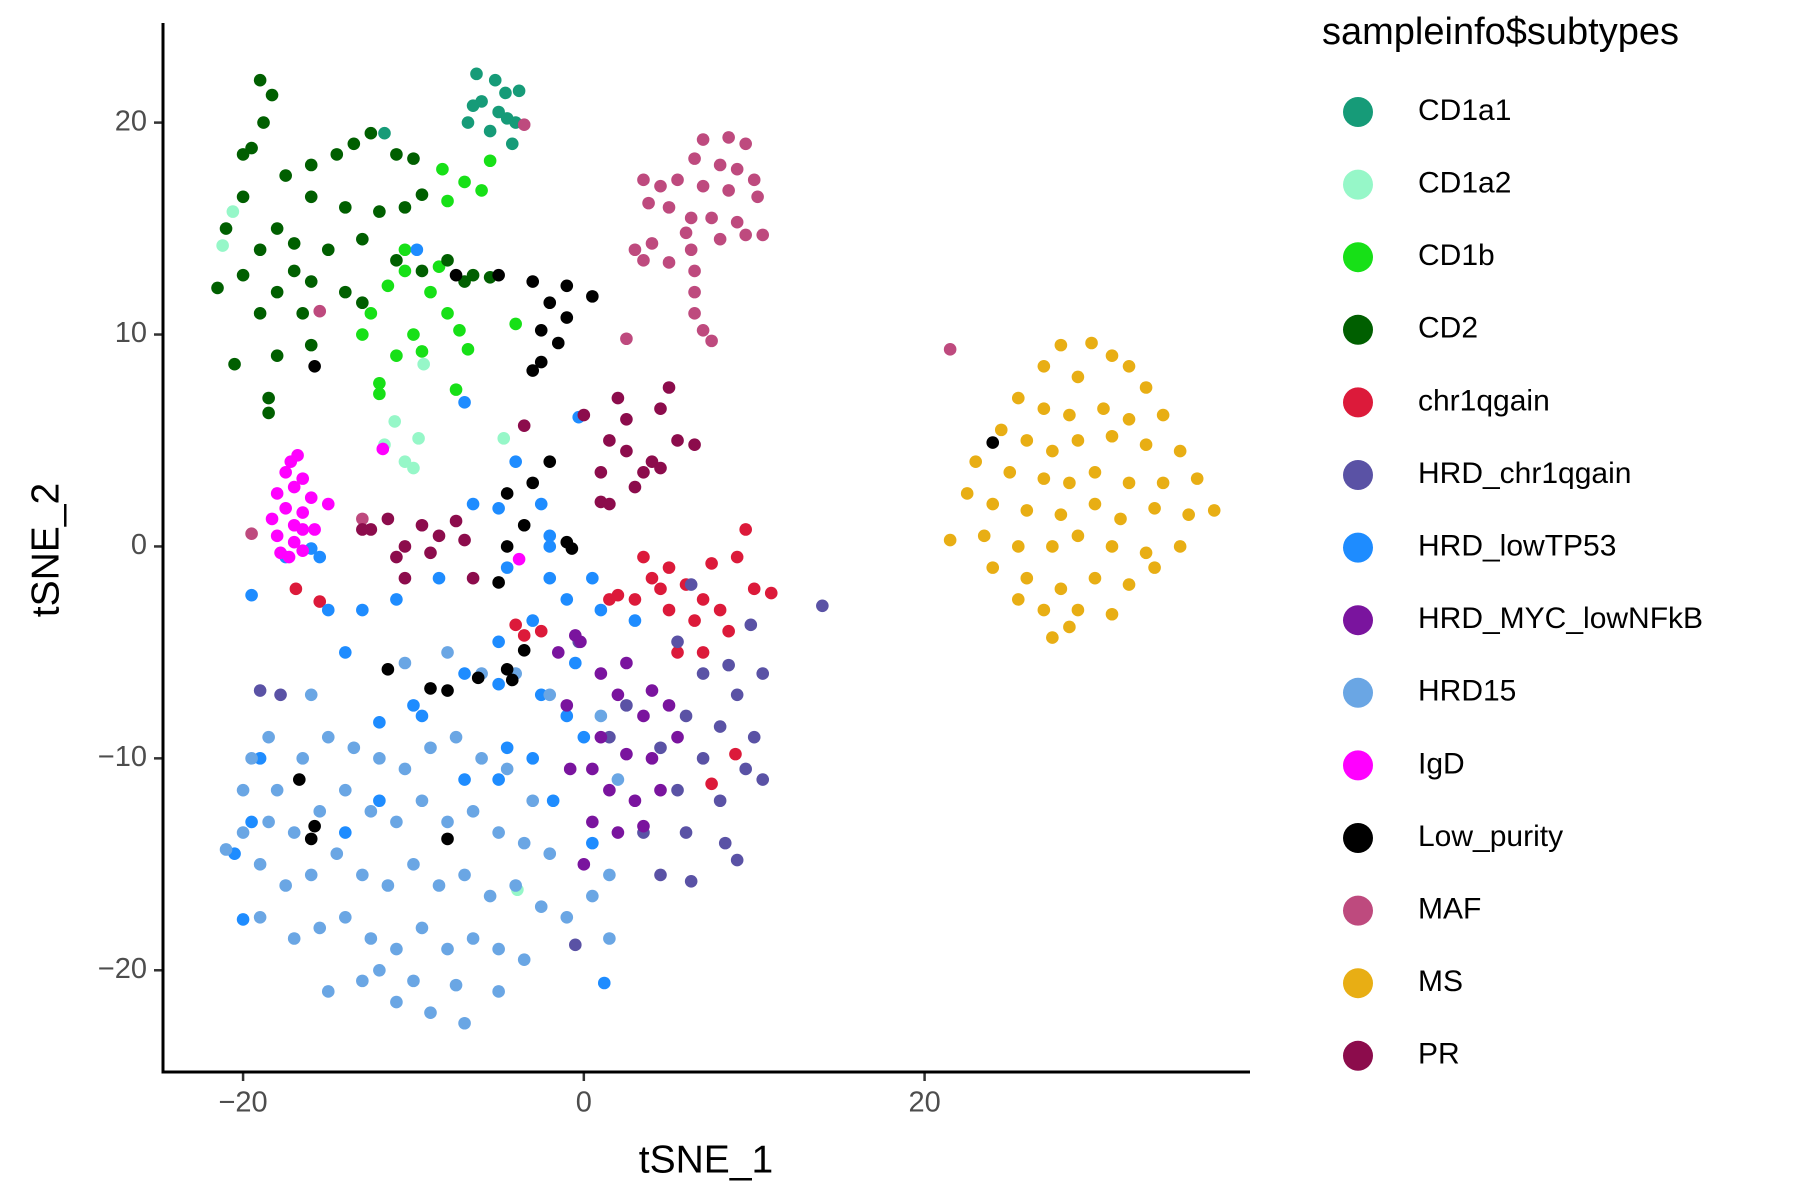  I want to click on x-tick-label: −20, so click(242, 1103).